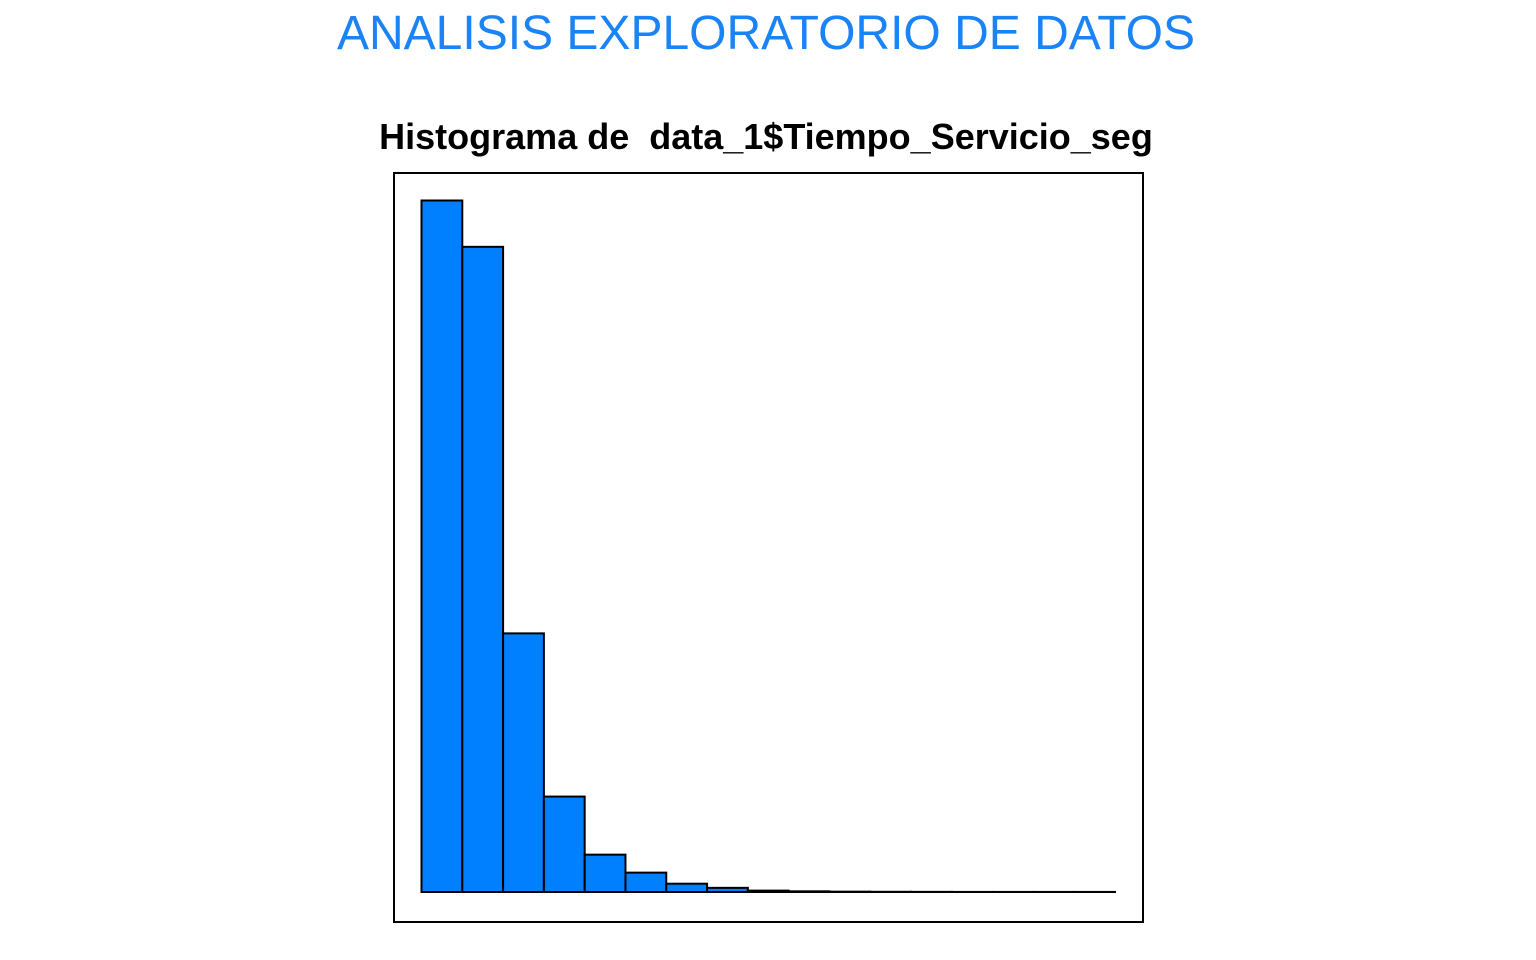 The width and height of the screenshot is (1536, 960). Describe the element at coordinates (766, 33) in the screenshot. I see `page-title: ANALISIS EXPLORATORIO DE DATOS` at that location.